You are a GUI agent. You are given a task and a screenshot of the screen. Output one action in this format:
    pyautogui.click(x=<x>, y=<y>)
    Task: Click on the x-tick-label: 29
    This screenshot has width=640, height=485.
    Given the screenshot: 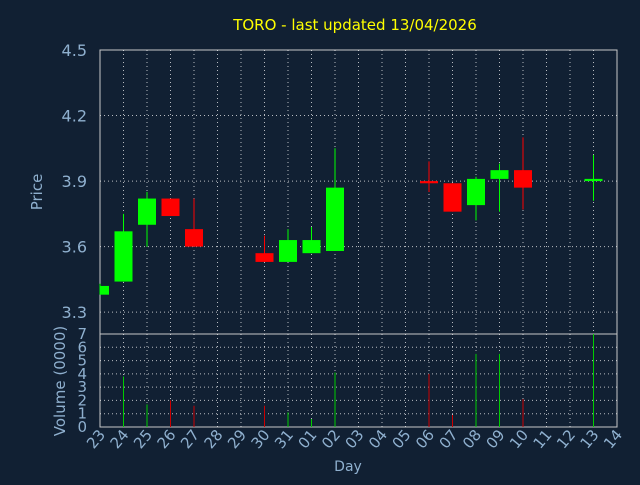 What is the action you would take?
    pyautogui.click(x=237, y=439)
    